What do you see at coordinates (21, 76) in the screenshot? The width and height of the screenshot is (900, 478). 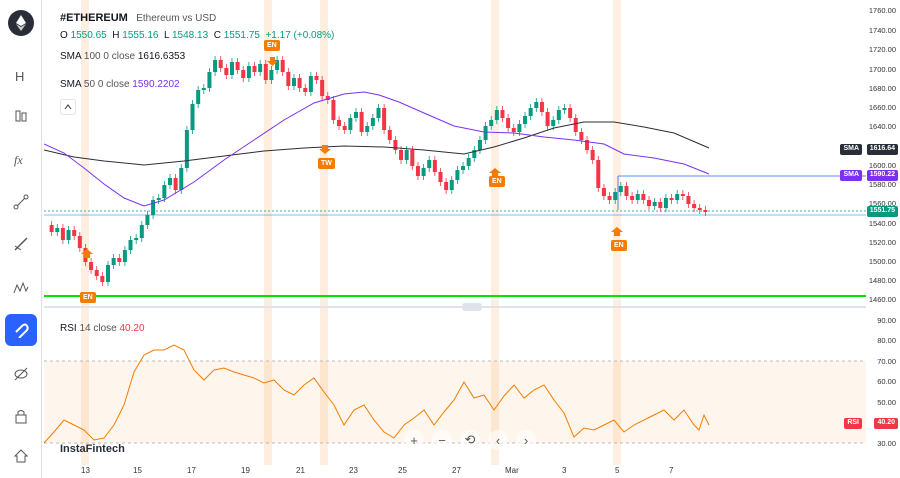 I see `line-tool-icon: H` at bounding box center [21, 76].